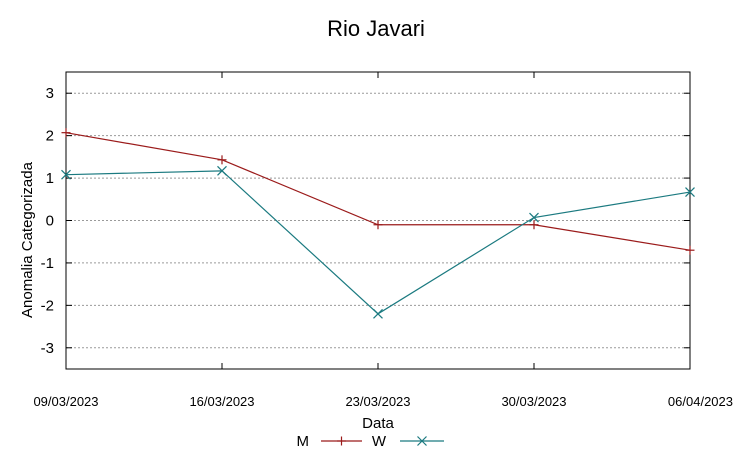  I want to click on x-axis-label: Data, so click(378, 423).